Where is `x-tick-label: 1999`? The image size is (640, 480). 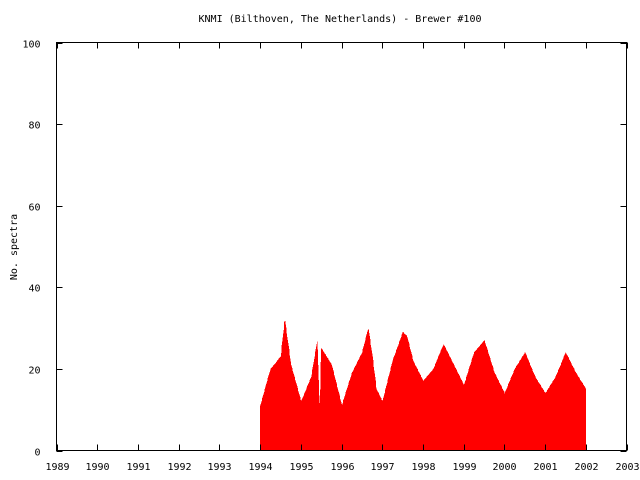 x-tick-label: 1999 is located at coordinates (464, 467).